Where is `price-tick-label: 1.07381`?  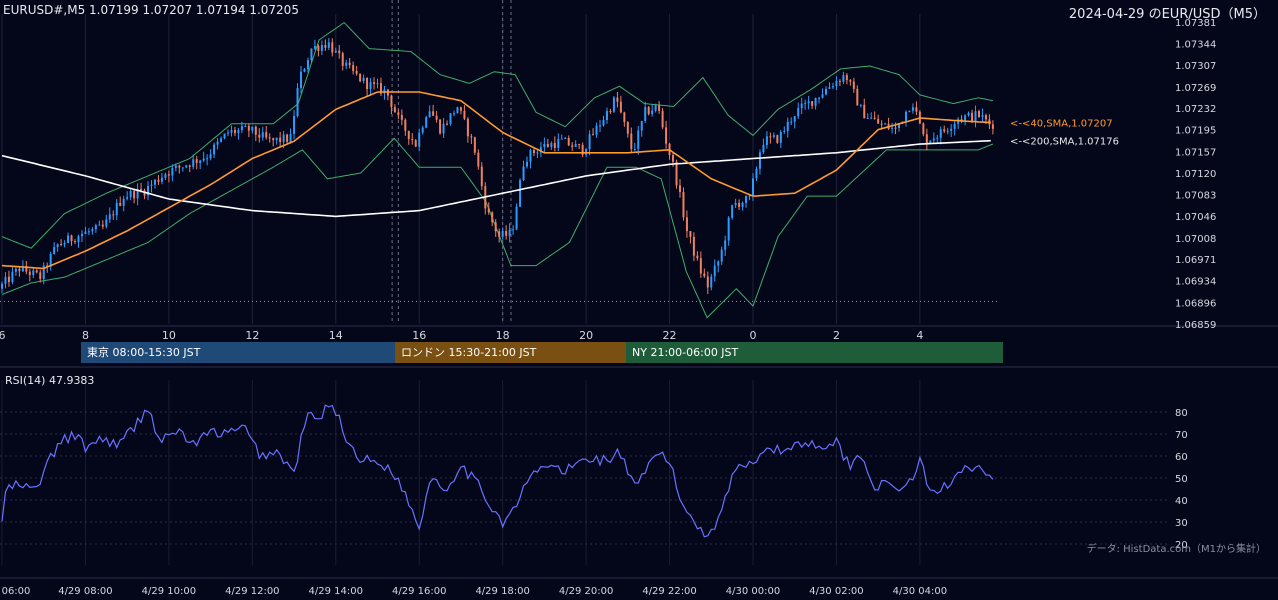
price-tick-label: 1.07381 is located at coordinates (1195, 23).